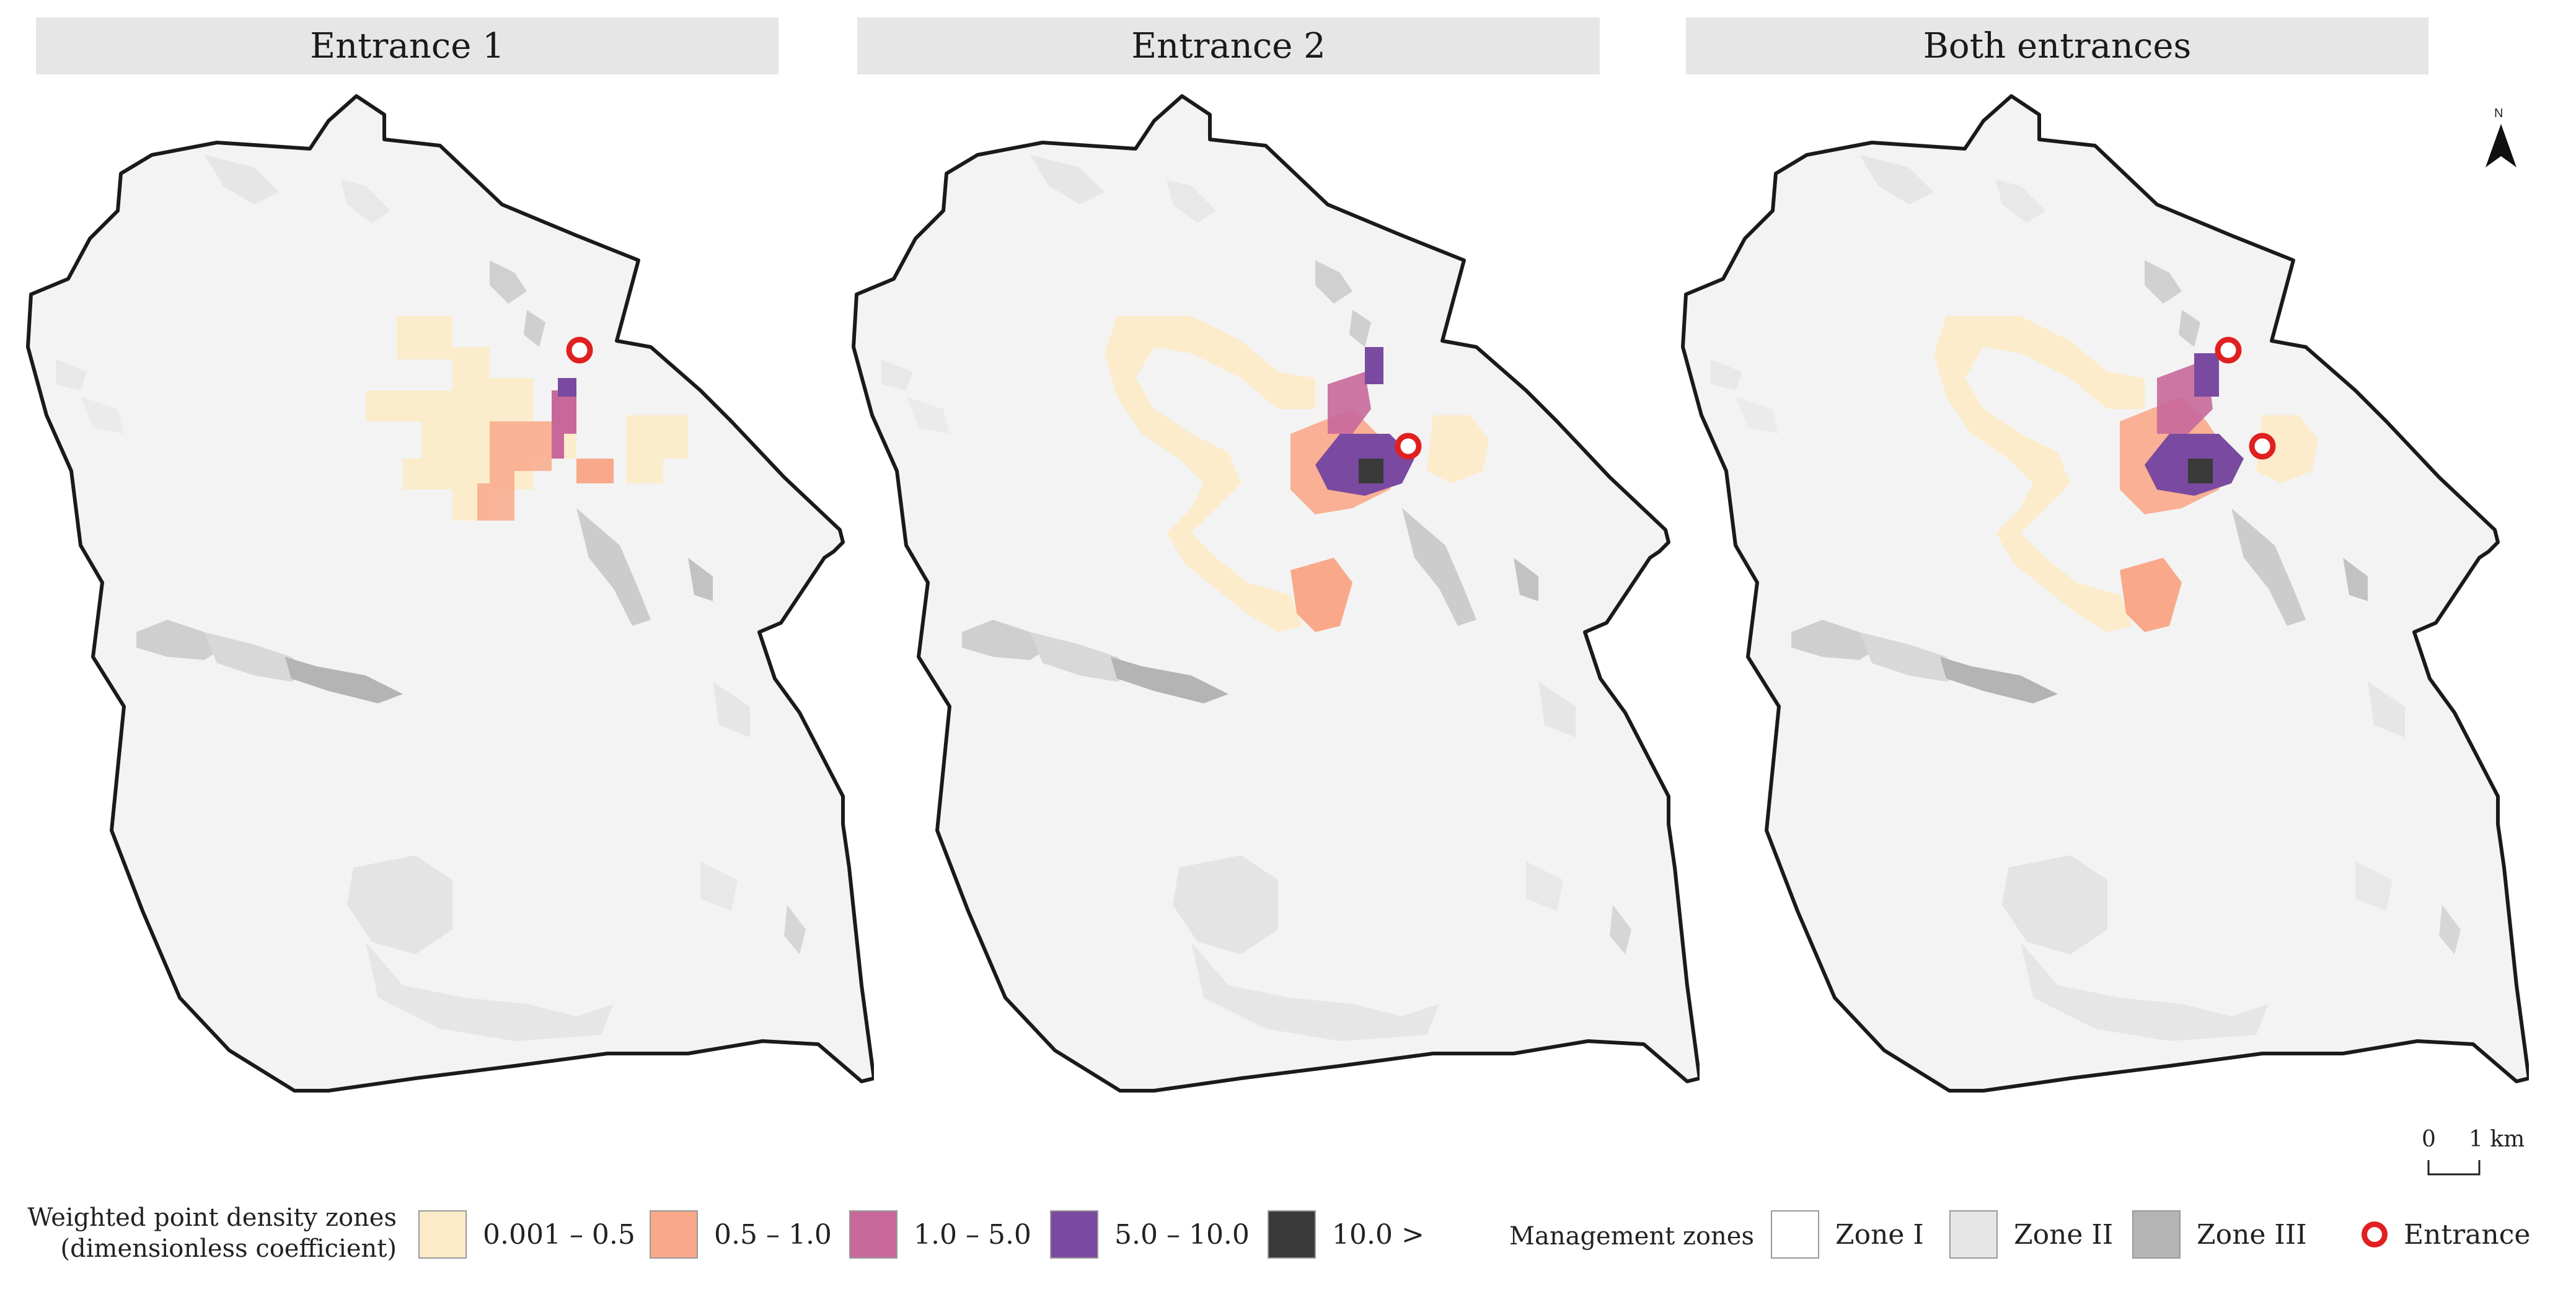  Describe the element at coordinates (212, 1218) in the screenshot. I see `density-legend-title-line1: Weighted point density zones` at that location.